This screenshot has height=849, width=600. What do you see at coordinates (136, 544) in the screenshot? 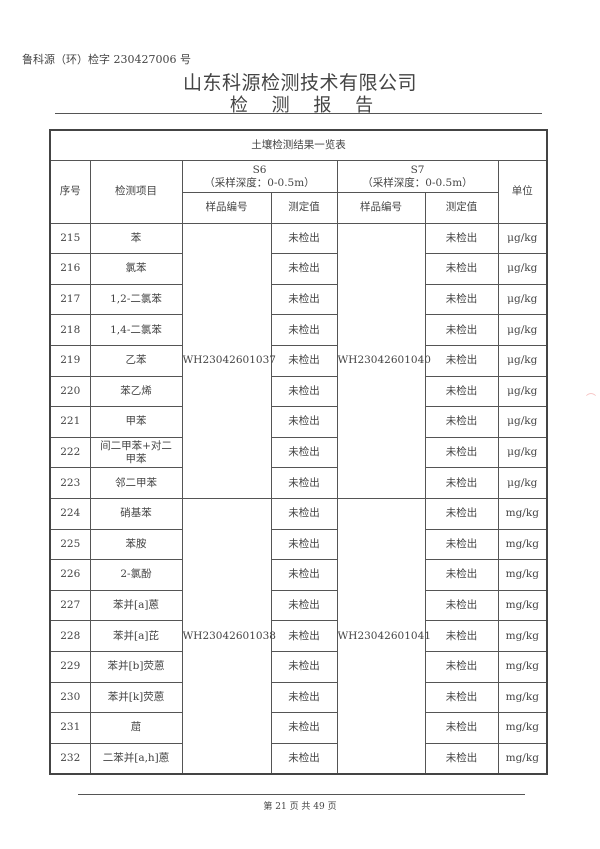
I see `test-item: 苯胺` at bounding box center [136, 544].